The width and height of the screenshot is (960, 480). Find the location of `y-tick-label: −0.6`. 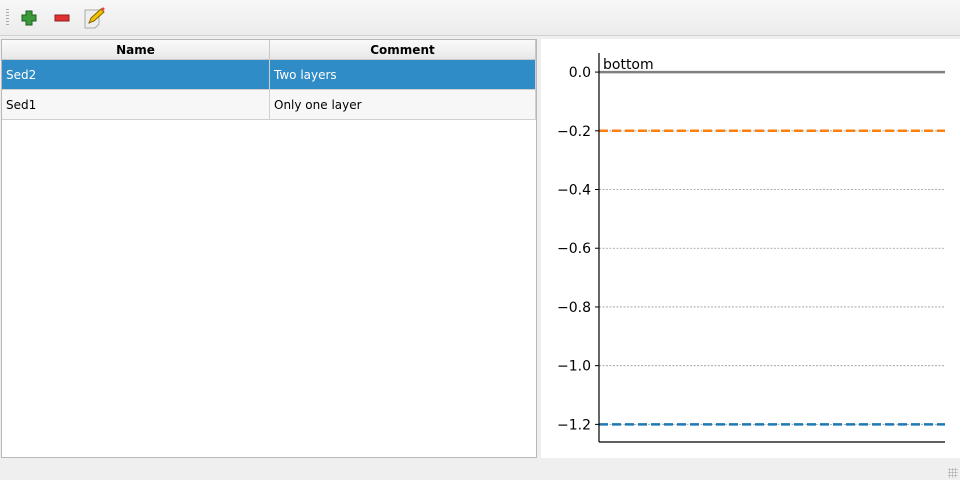

y-tick-label: −0.6 is located at coordinates (574, 249).